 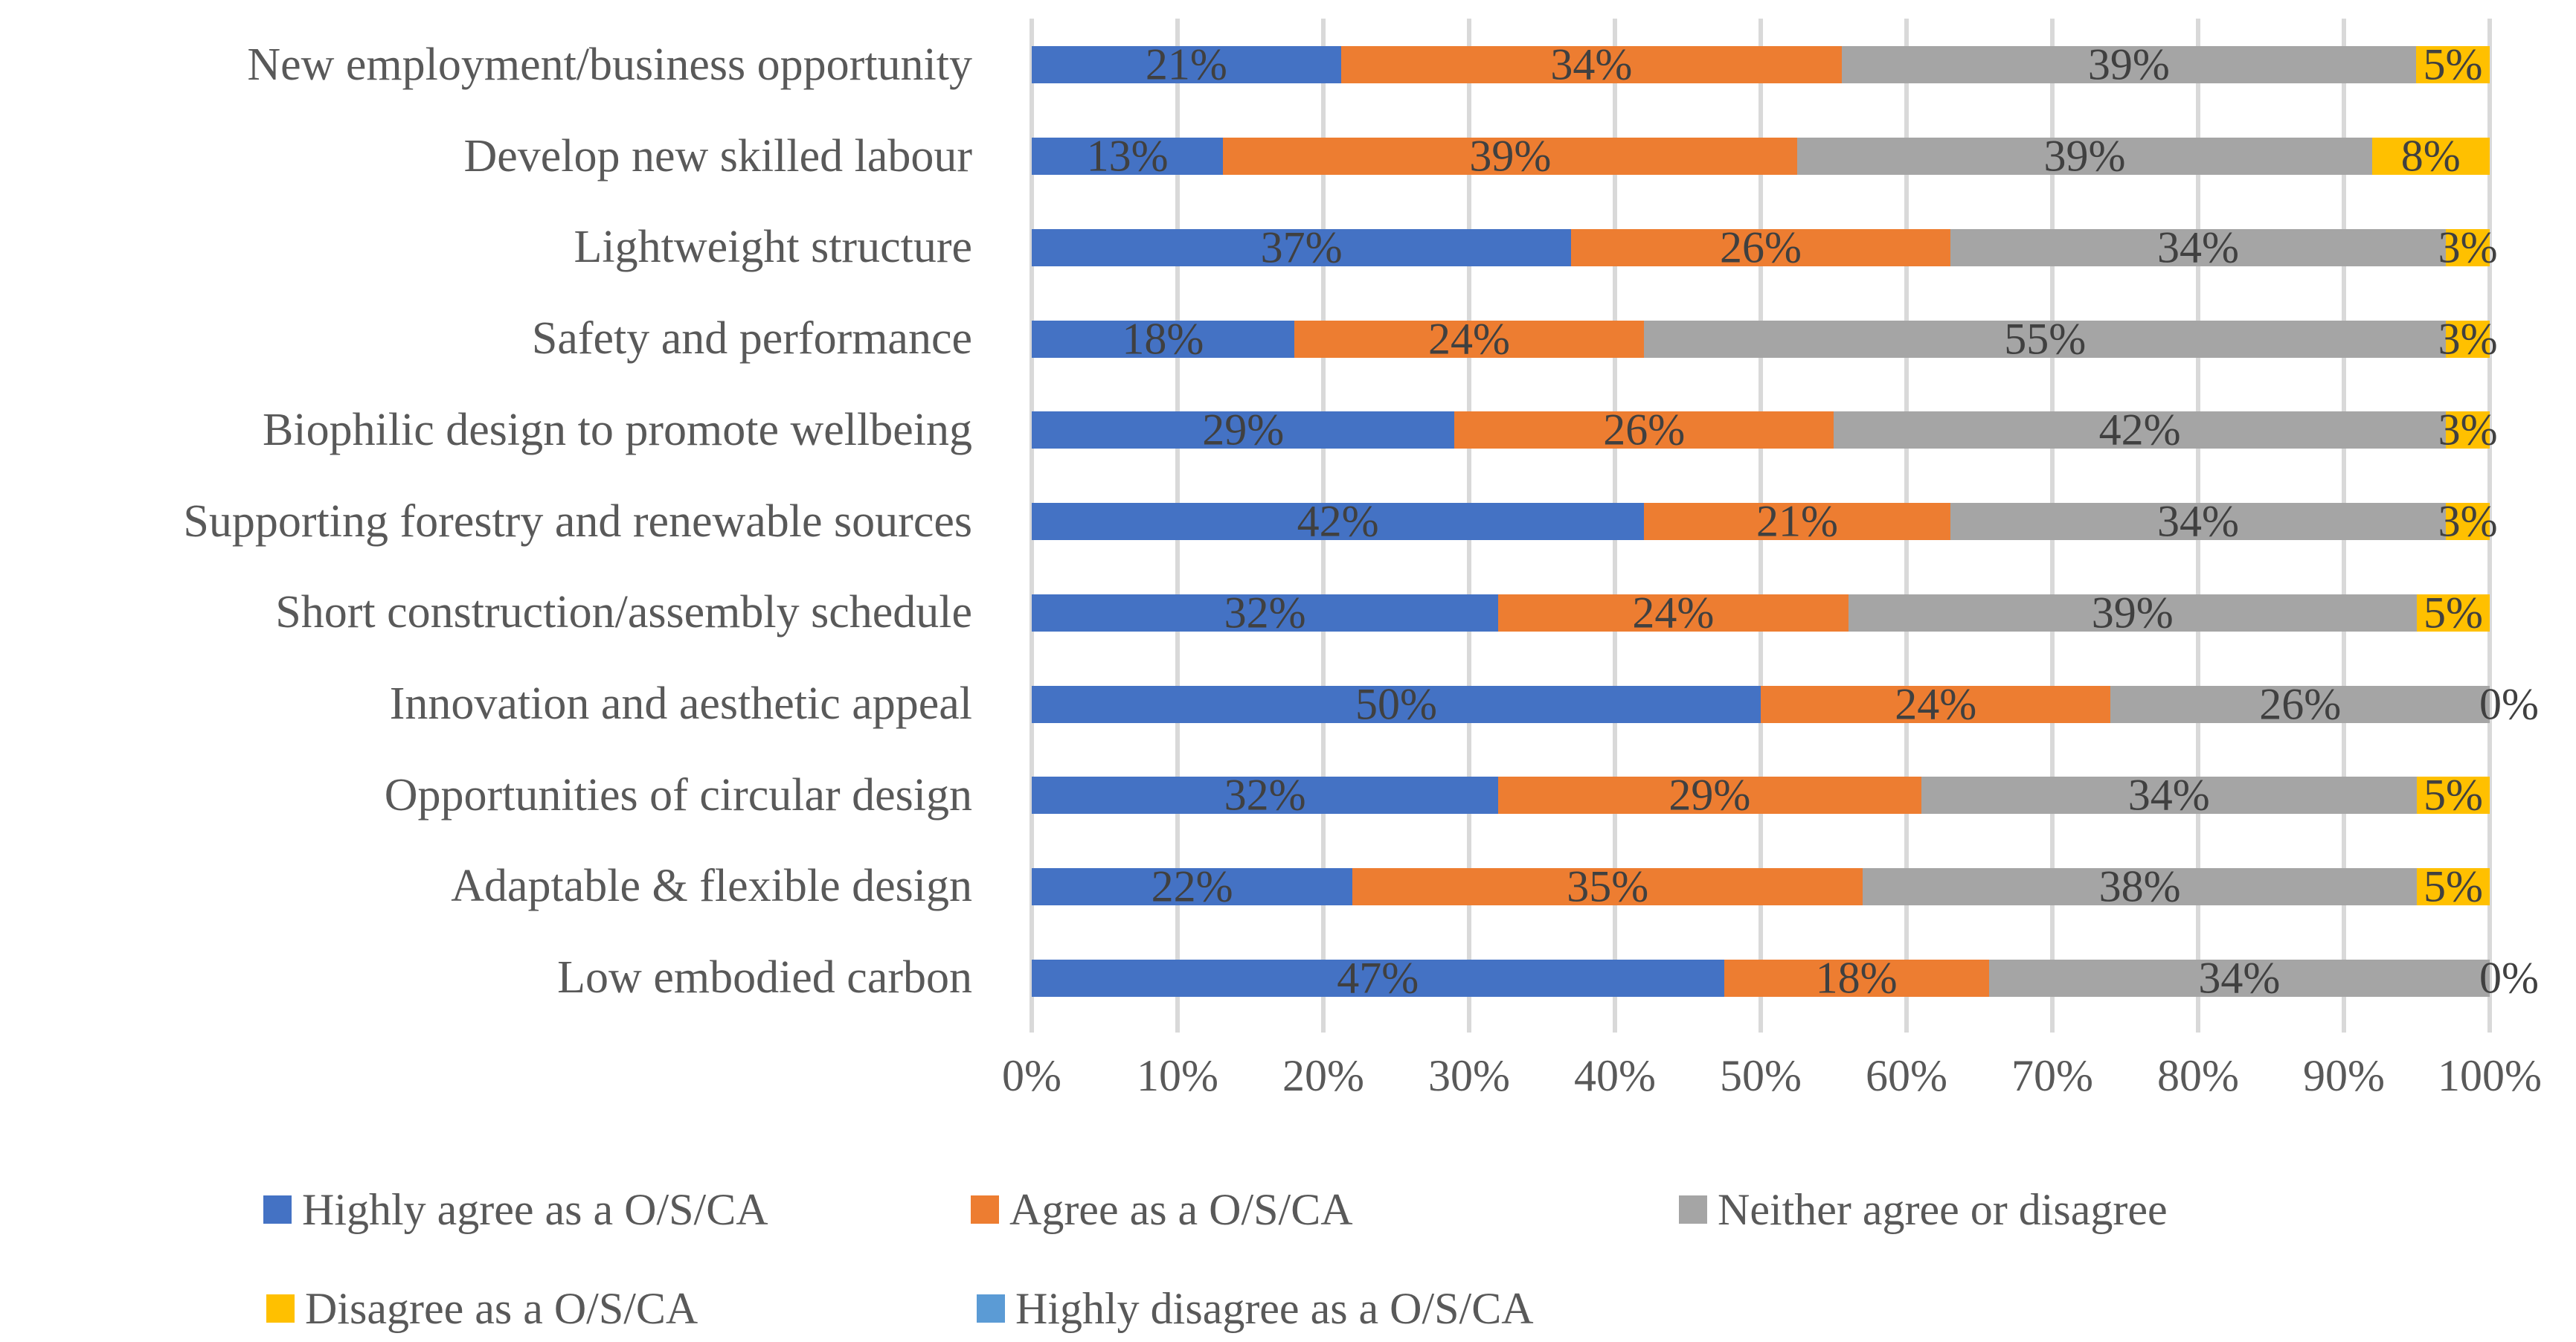 I want to click on bar-row: 32% 29% 34% 5%, so click(x=1761, y=795).